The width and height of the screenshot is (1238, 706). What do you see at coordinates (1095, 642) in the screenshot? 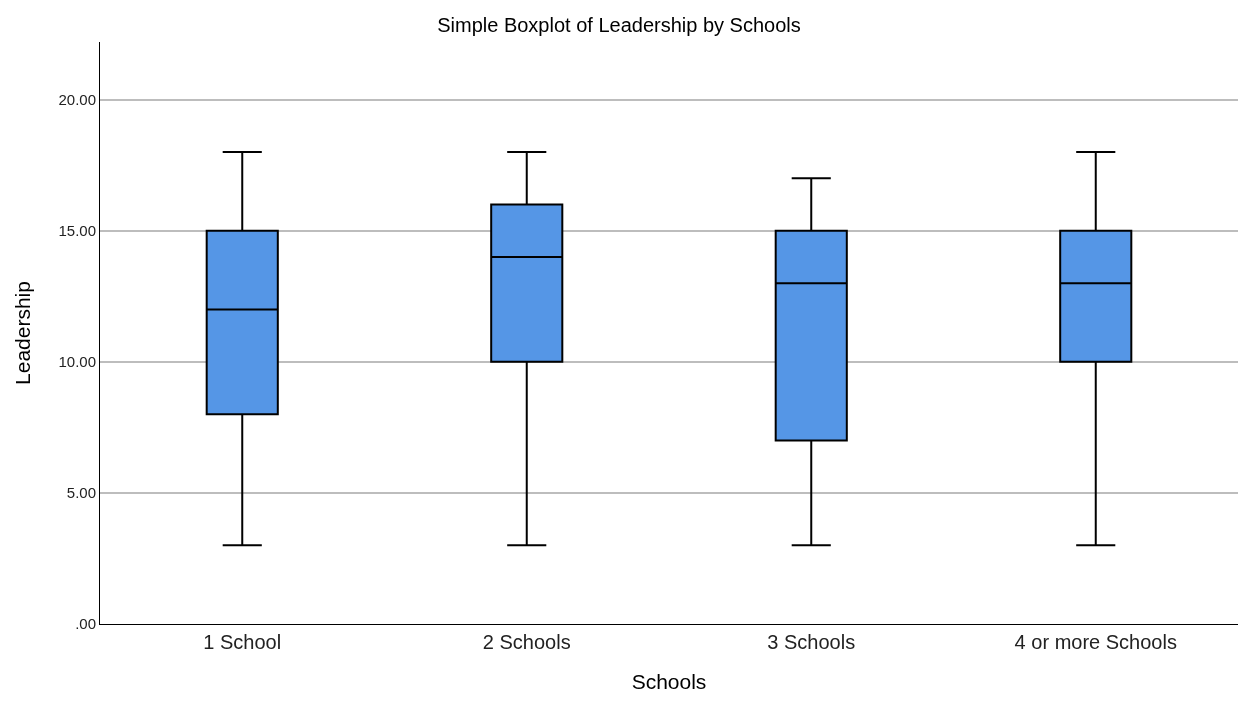
I see `x-tick-label: 4 or more Schools` at bounding box center [1095, 642].